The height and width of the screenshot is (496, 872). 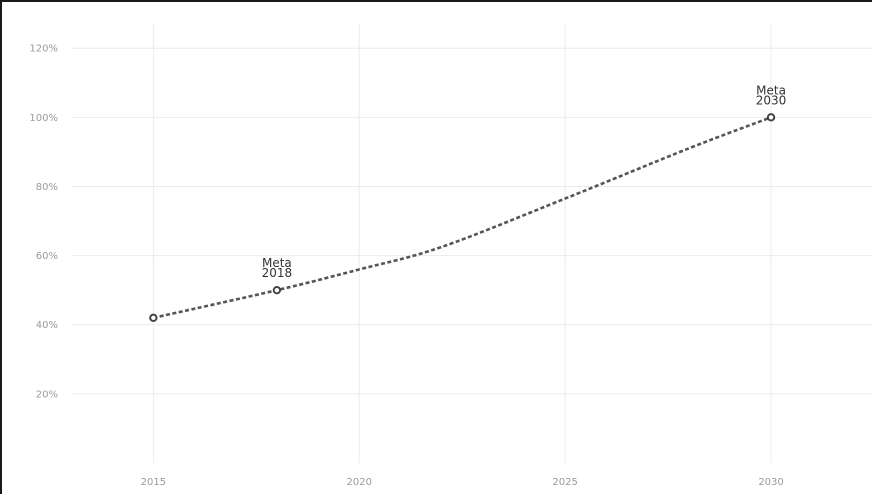 I want to click on y-tick-label: 40%, so click(x=47, y=325).